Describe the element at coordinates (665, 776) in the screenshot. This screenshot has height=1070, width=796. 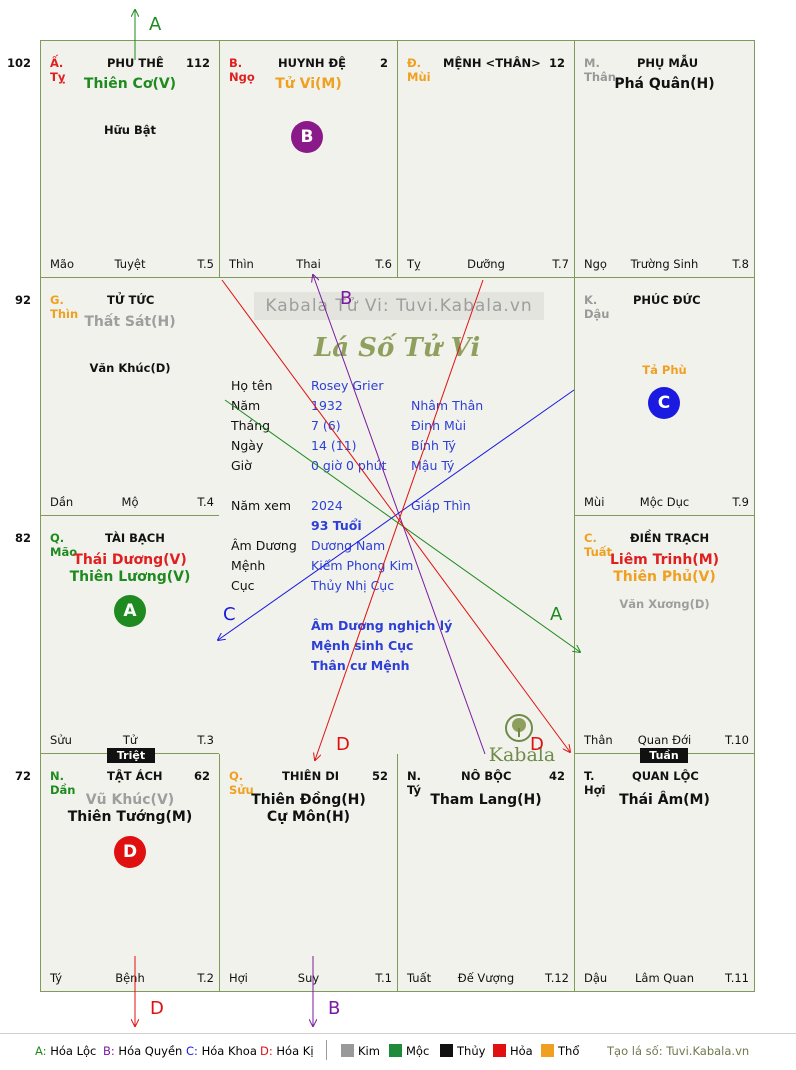
I see `palace-name: QUAN LỘC` at that location.